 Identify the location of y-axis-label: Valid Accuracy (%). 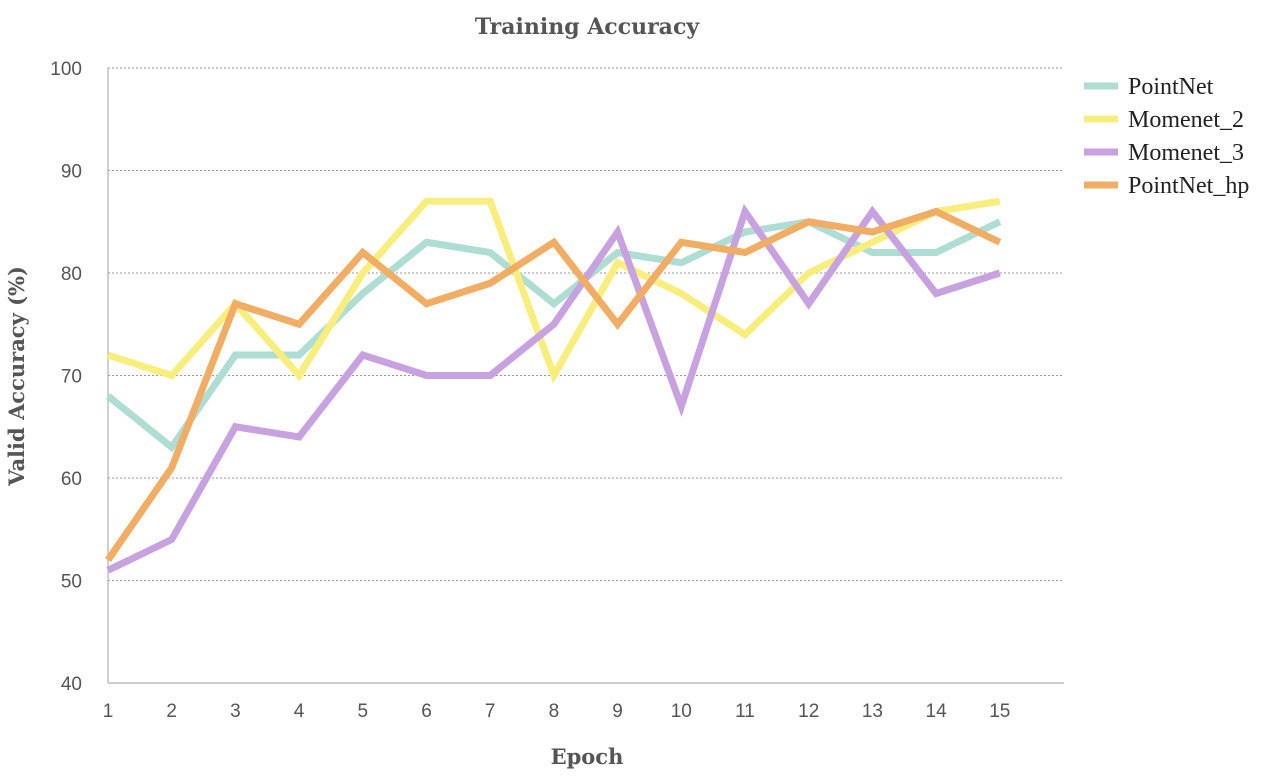
(16, 376).